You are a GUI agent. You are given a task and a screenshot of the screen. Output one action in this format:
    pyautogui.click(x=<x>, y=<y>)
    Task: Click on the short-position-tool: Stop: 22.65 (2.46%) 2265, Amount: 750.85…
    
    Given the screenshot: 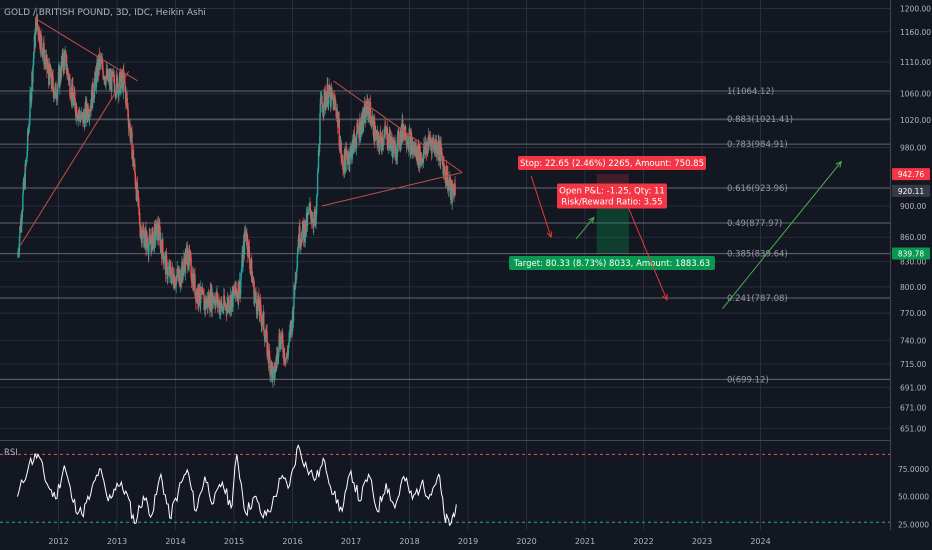 What is the action you would take?
    pyautogui.click(x=612, y=213)
    